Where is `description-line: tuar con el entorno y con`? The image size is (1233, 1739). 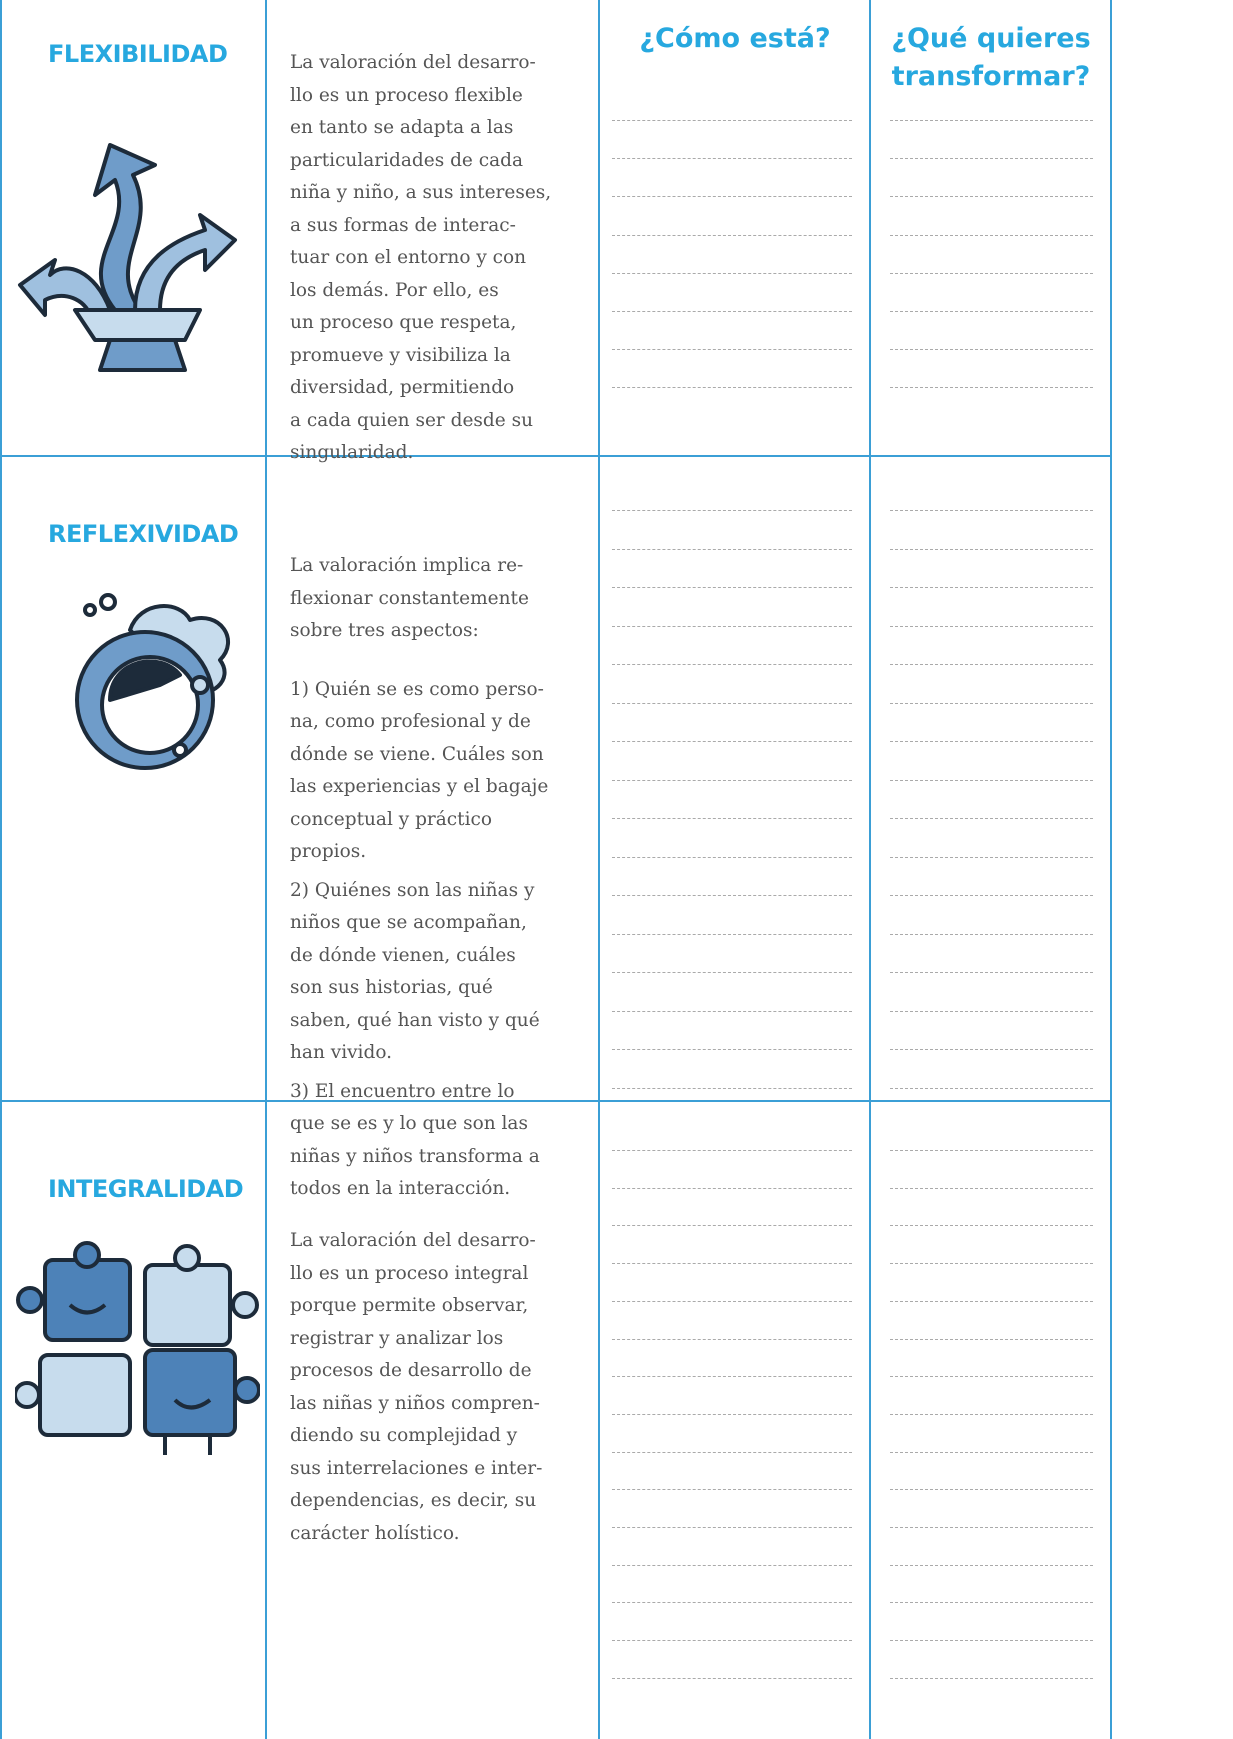
description-line: tuar con el entorno y con is located at coordinates (408, 257).